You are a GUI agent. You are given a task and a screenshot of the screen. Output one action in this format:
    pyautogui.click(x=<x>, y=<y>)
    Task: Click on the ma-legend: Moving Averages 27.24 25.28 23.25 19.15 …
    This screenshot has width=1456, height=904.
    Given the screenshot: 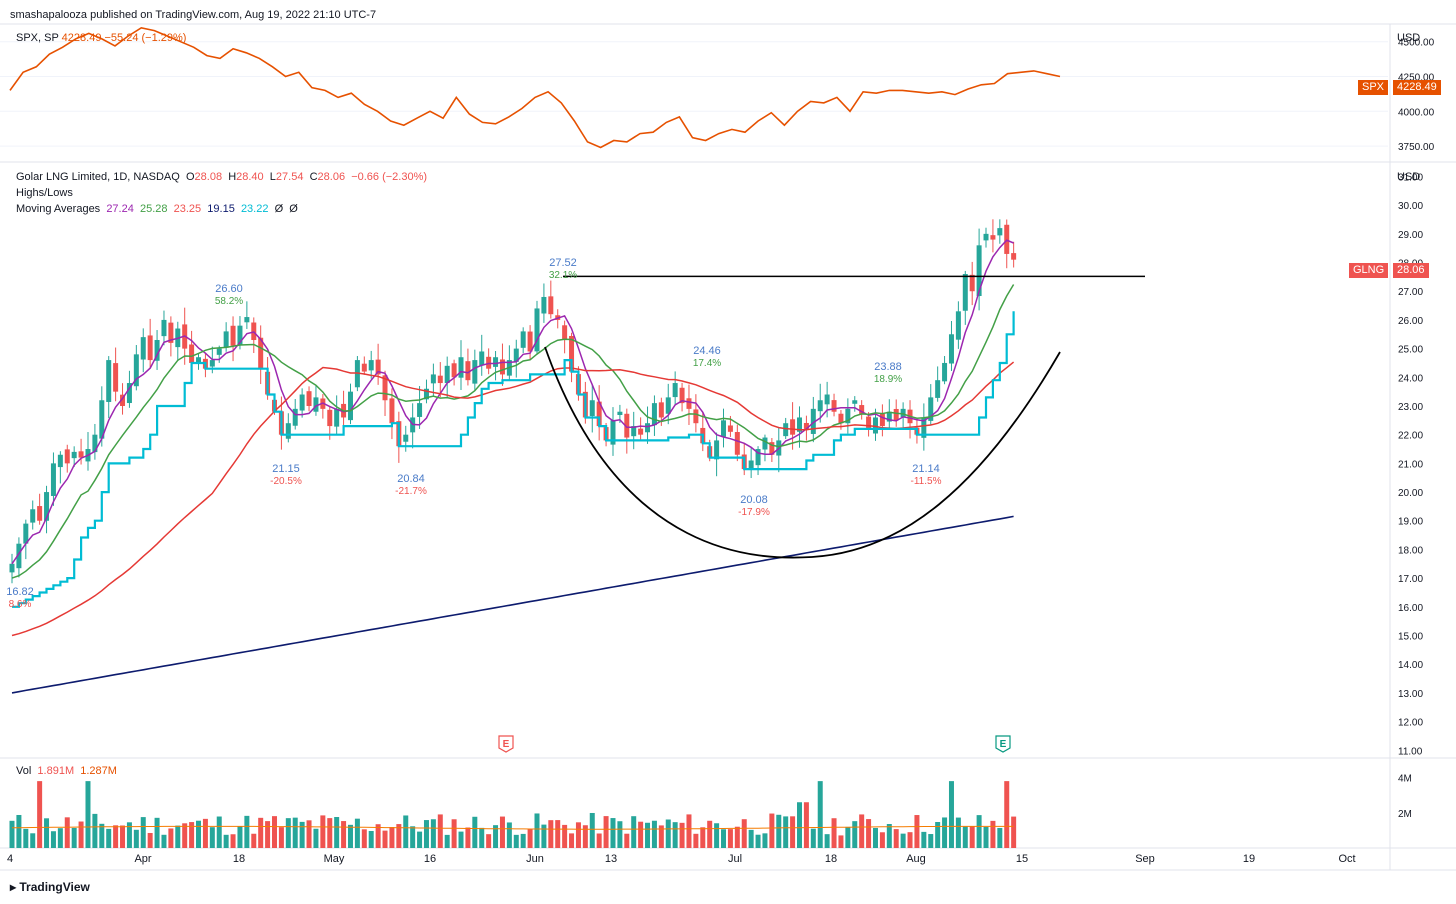 What is the action you would take?
    pyautogui.click(x=157, y=209)
    